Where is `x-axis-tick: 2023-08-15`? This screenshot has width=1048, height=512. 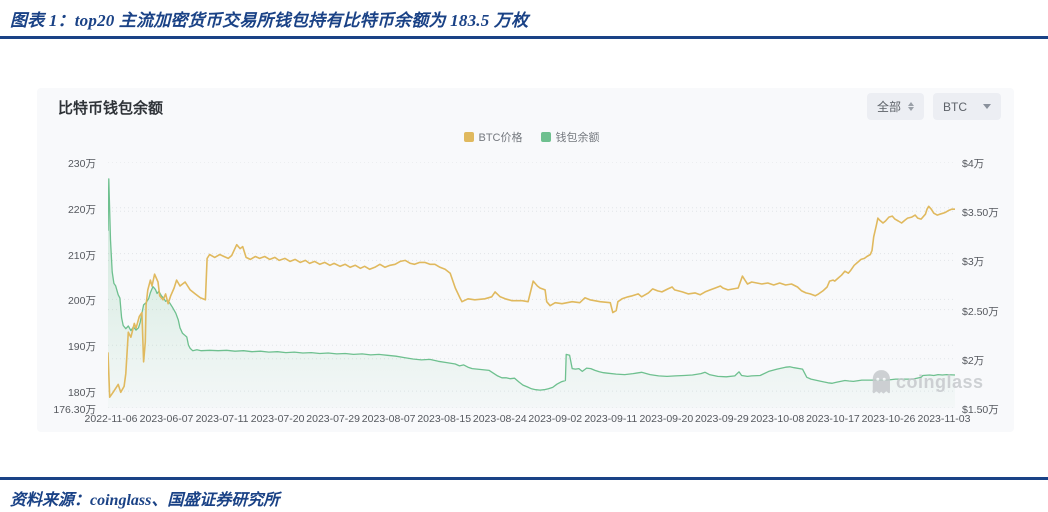 x-axis-tick: 2023-08-15 is located at coordinates (444, 419).